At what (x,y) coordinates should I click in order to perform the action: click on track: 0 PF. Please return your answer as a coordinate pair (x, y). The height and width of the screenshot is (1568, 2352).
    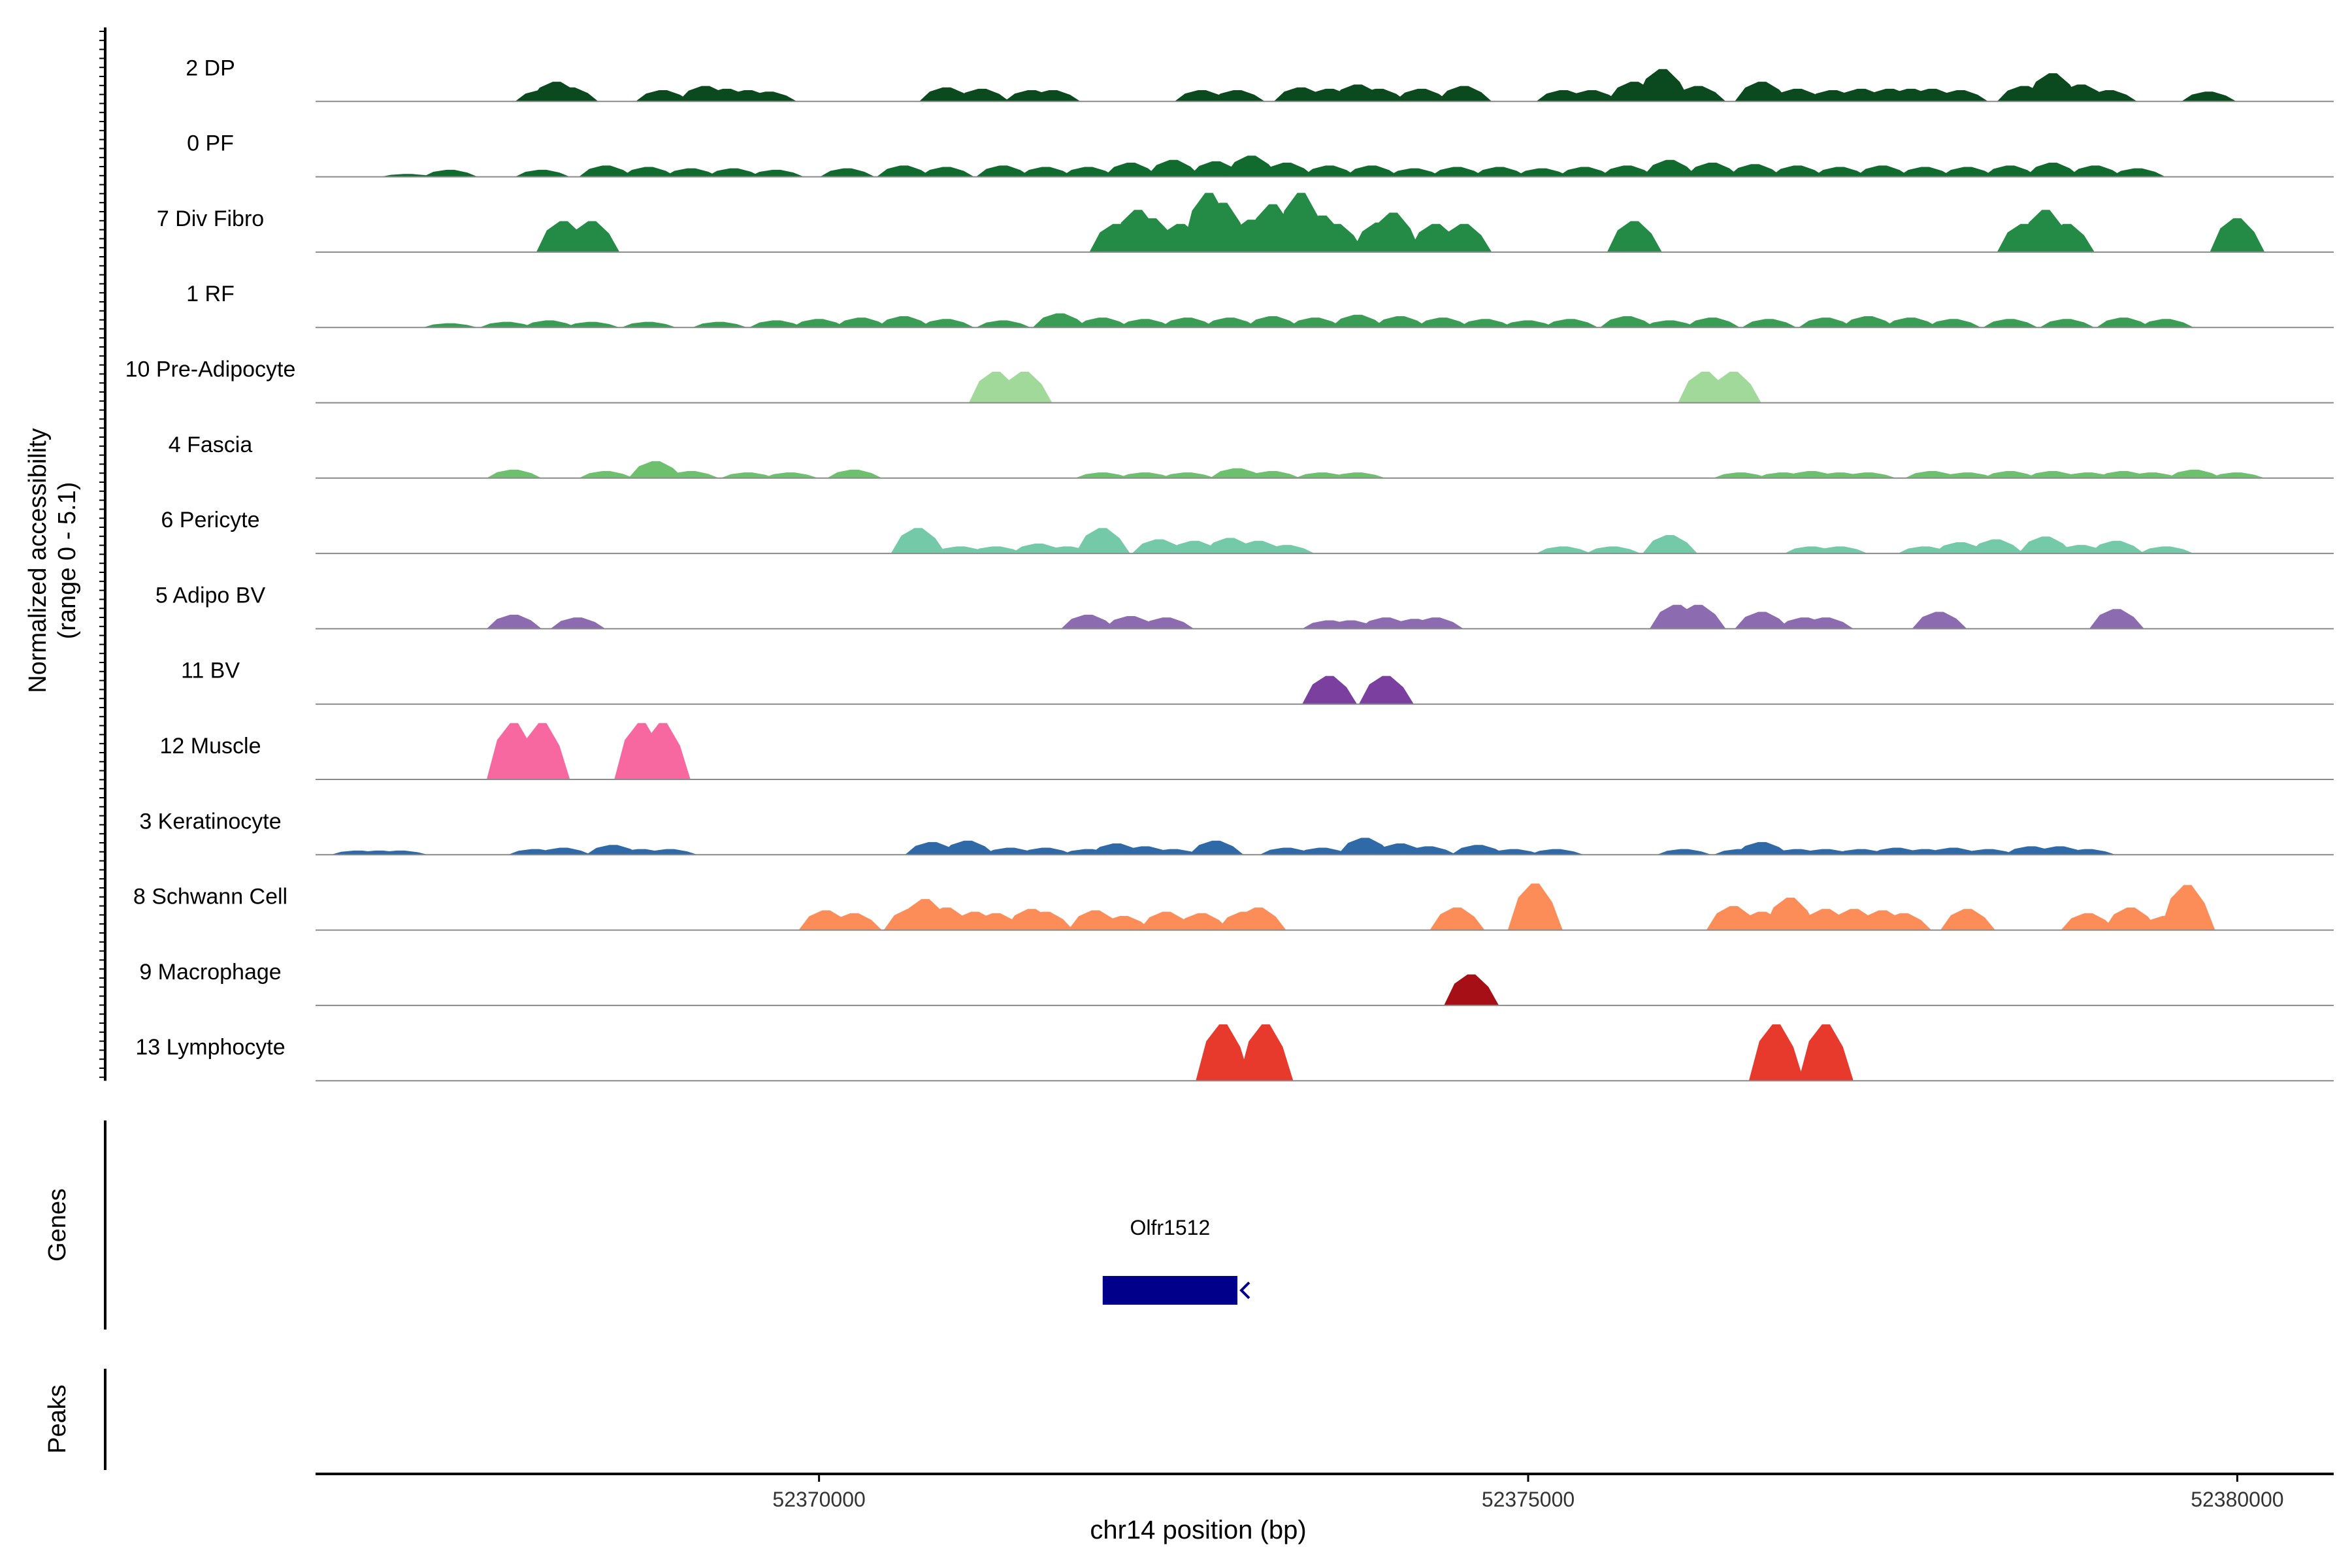
    Looking at the image, I should click on (1260, 154).